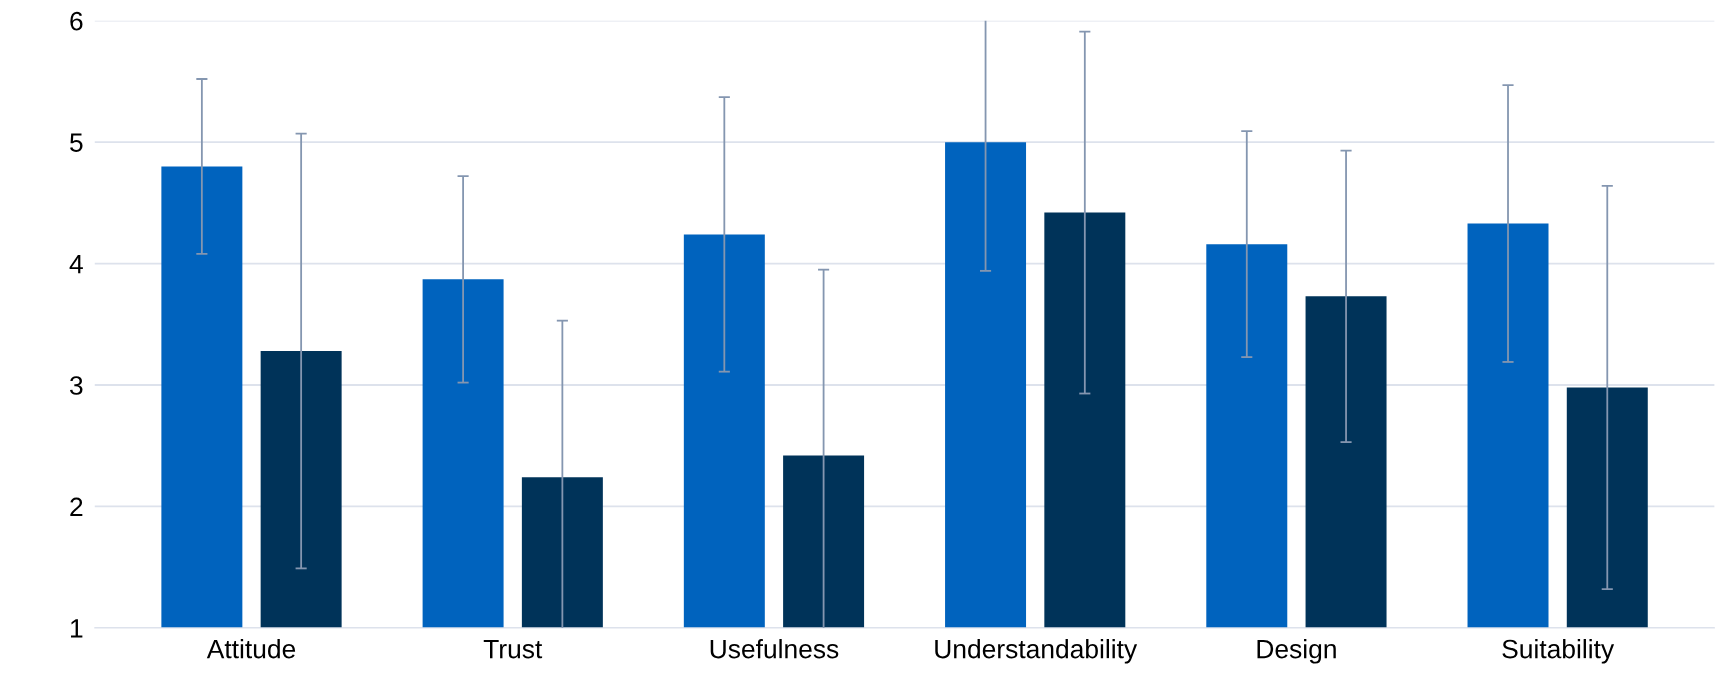 The width and height of the screenshot is (1723, 690). I want to click on y-tick-label: 3, so click(76, 385).